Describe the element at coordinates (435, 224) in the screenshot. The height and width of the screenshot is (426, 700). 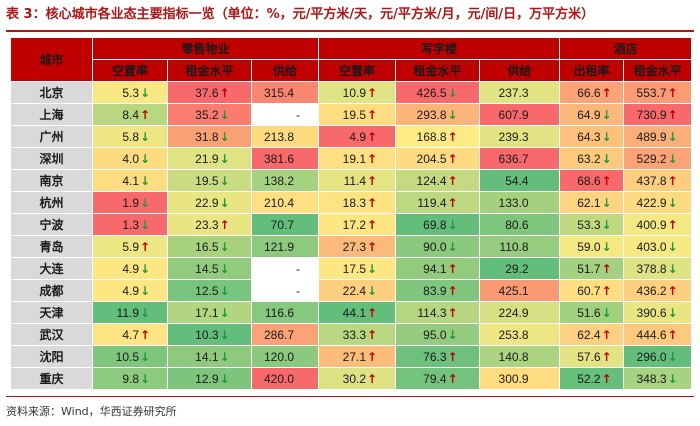
I see `value-text: 69.8` at that location.